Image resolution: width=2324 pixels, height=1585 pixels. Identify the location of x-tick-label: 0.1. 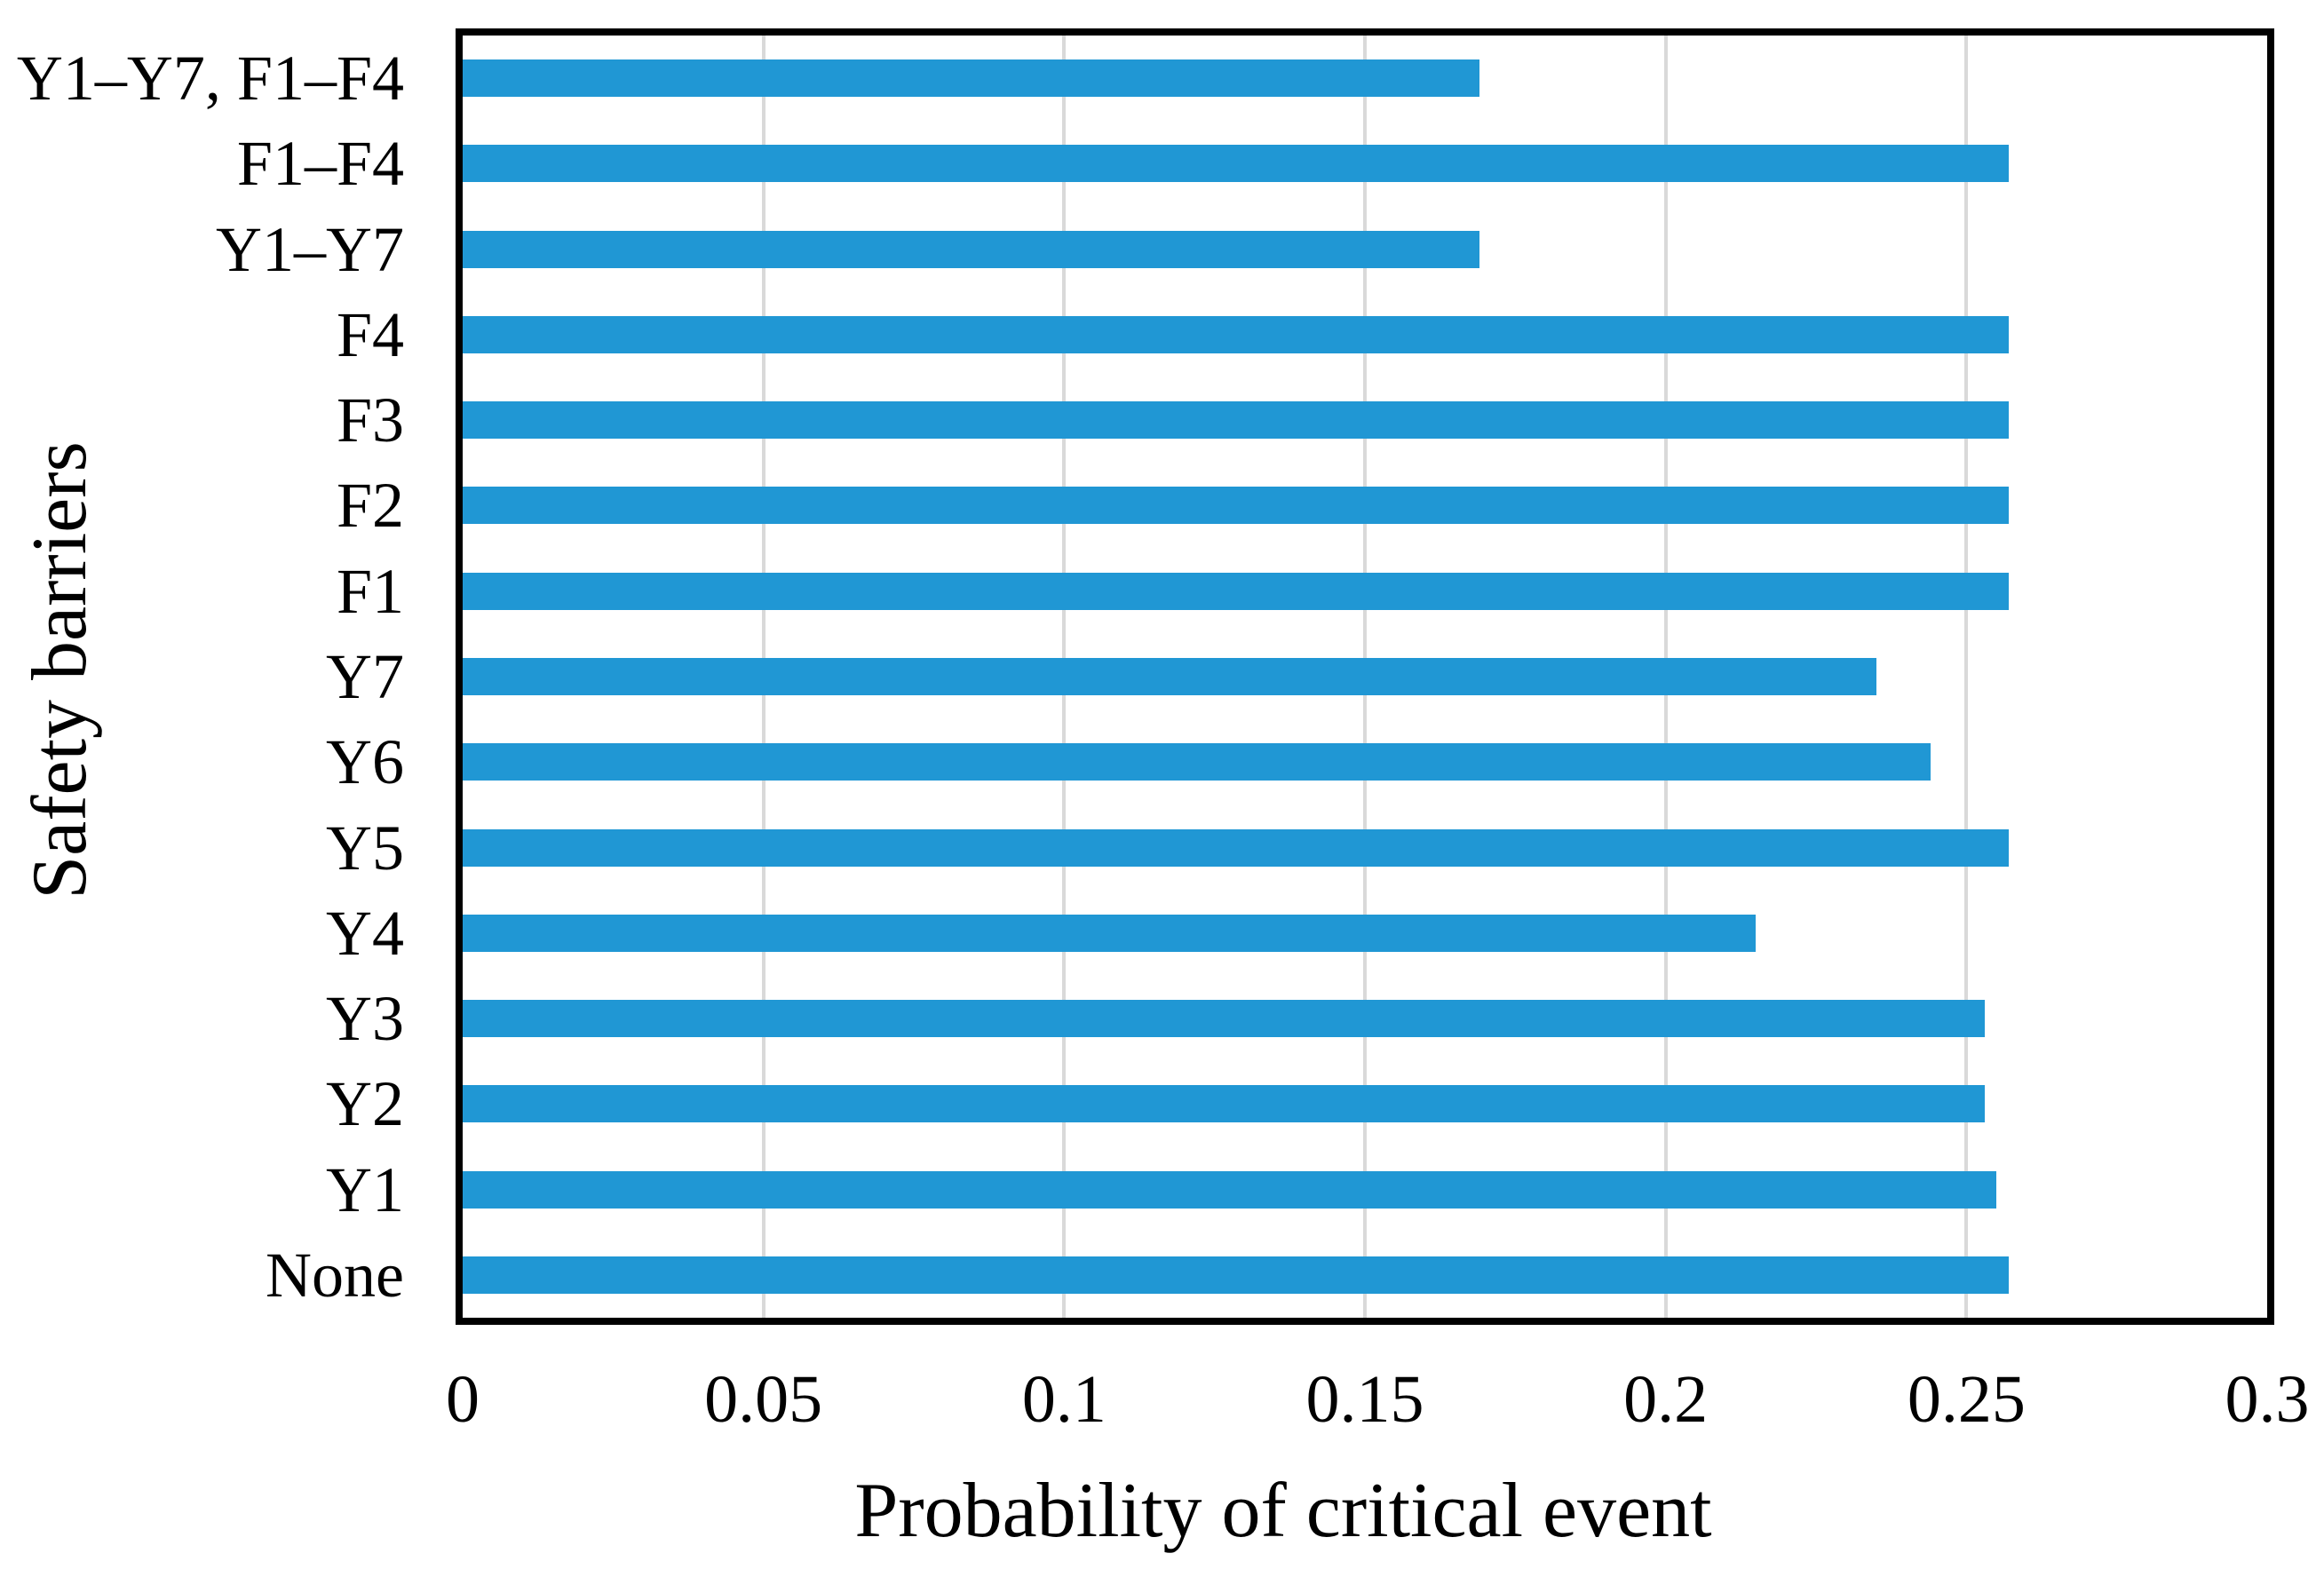
(1064, 1400).